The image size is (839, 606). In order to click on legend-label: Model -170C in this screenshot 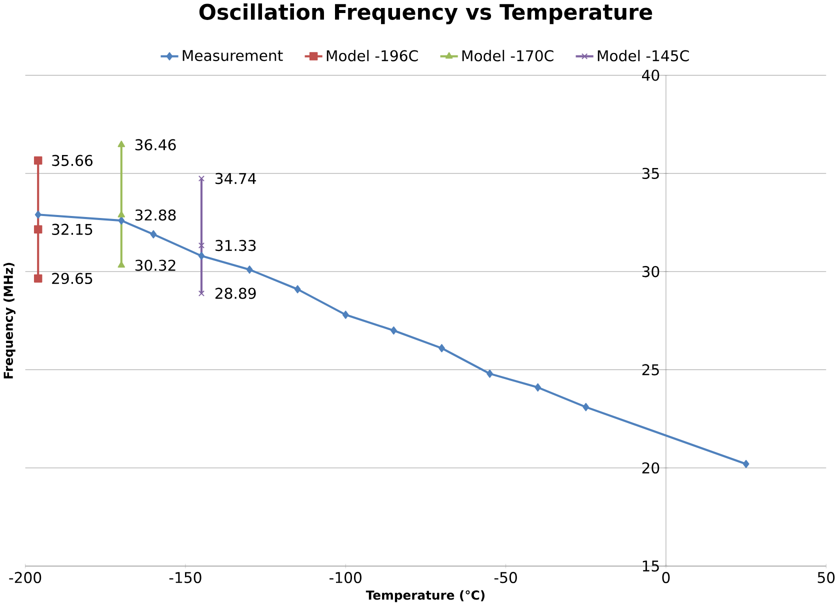, I will do `click(508, 56)`.